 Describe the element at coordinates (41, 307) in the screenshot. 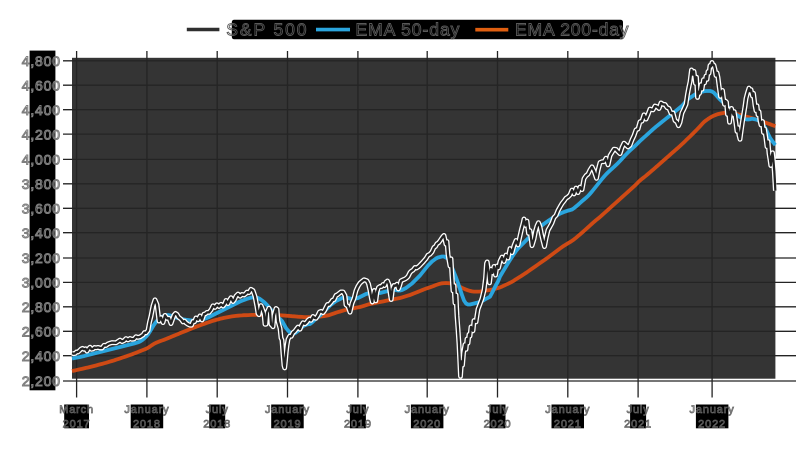

I see `svg-text: 2,800` at that location.